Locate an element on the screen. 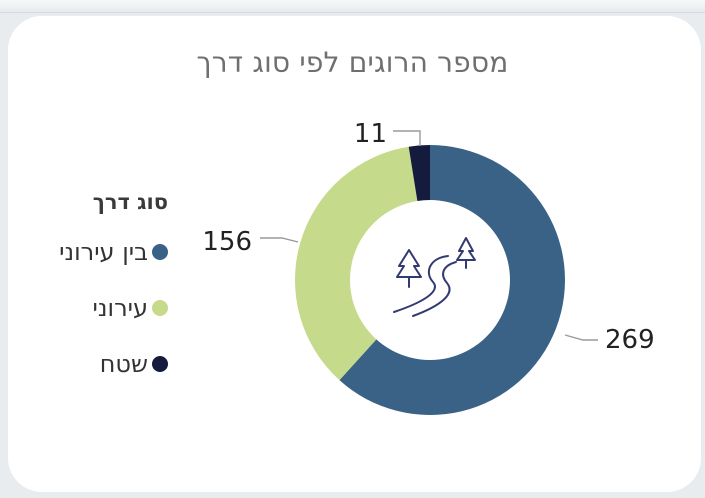 The image size is (705, 498). data-label: 156 is located at coordinates (227, 242).